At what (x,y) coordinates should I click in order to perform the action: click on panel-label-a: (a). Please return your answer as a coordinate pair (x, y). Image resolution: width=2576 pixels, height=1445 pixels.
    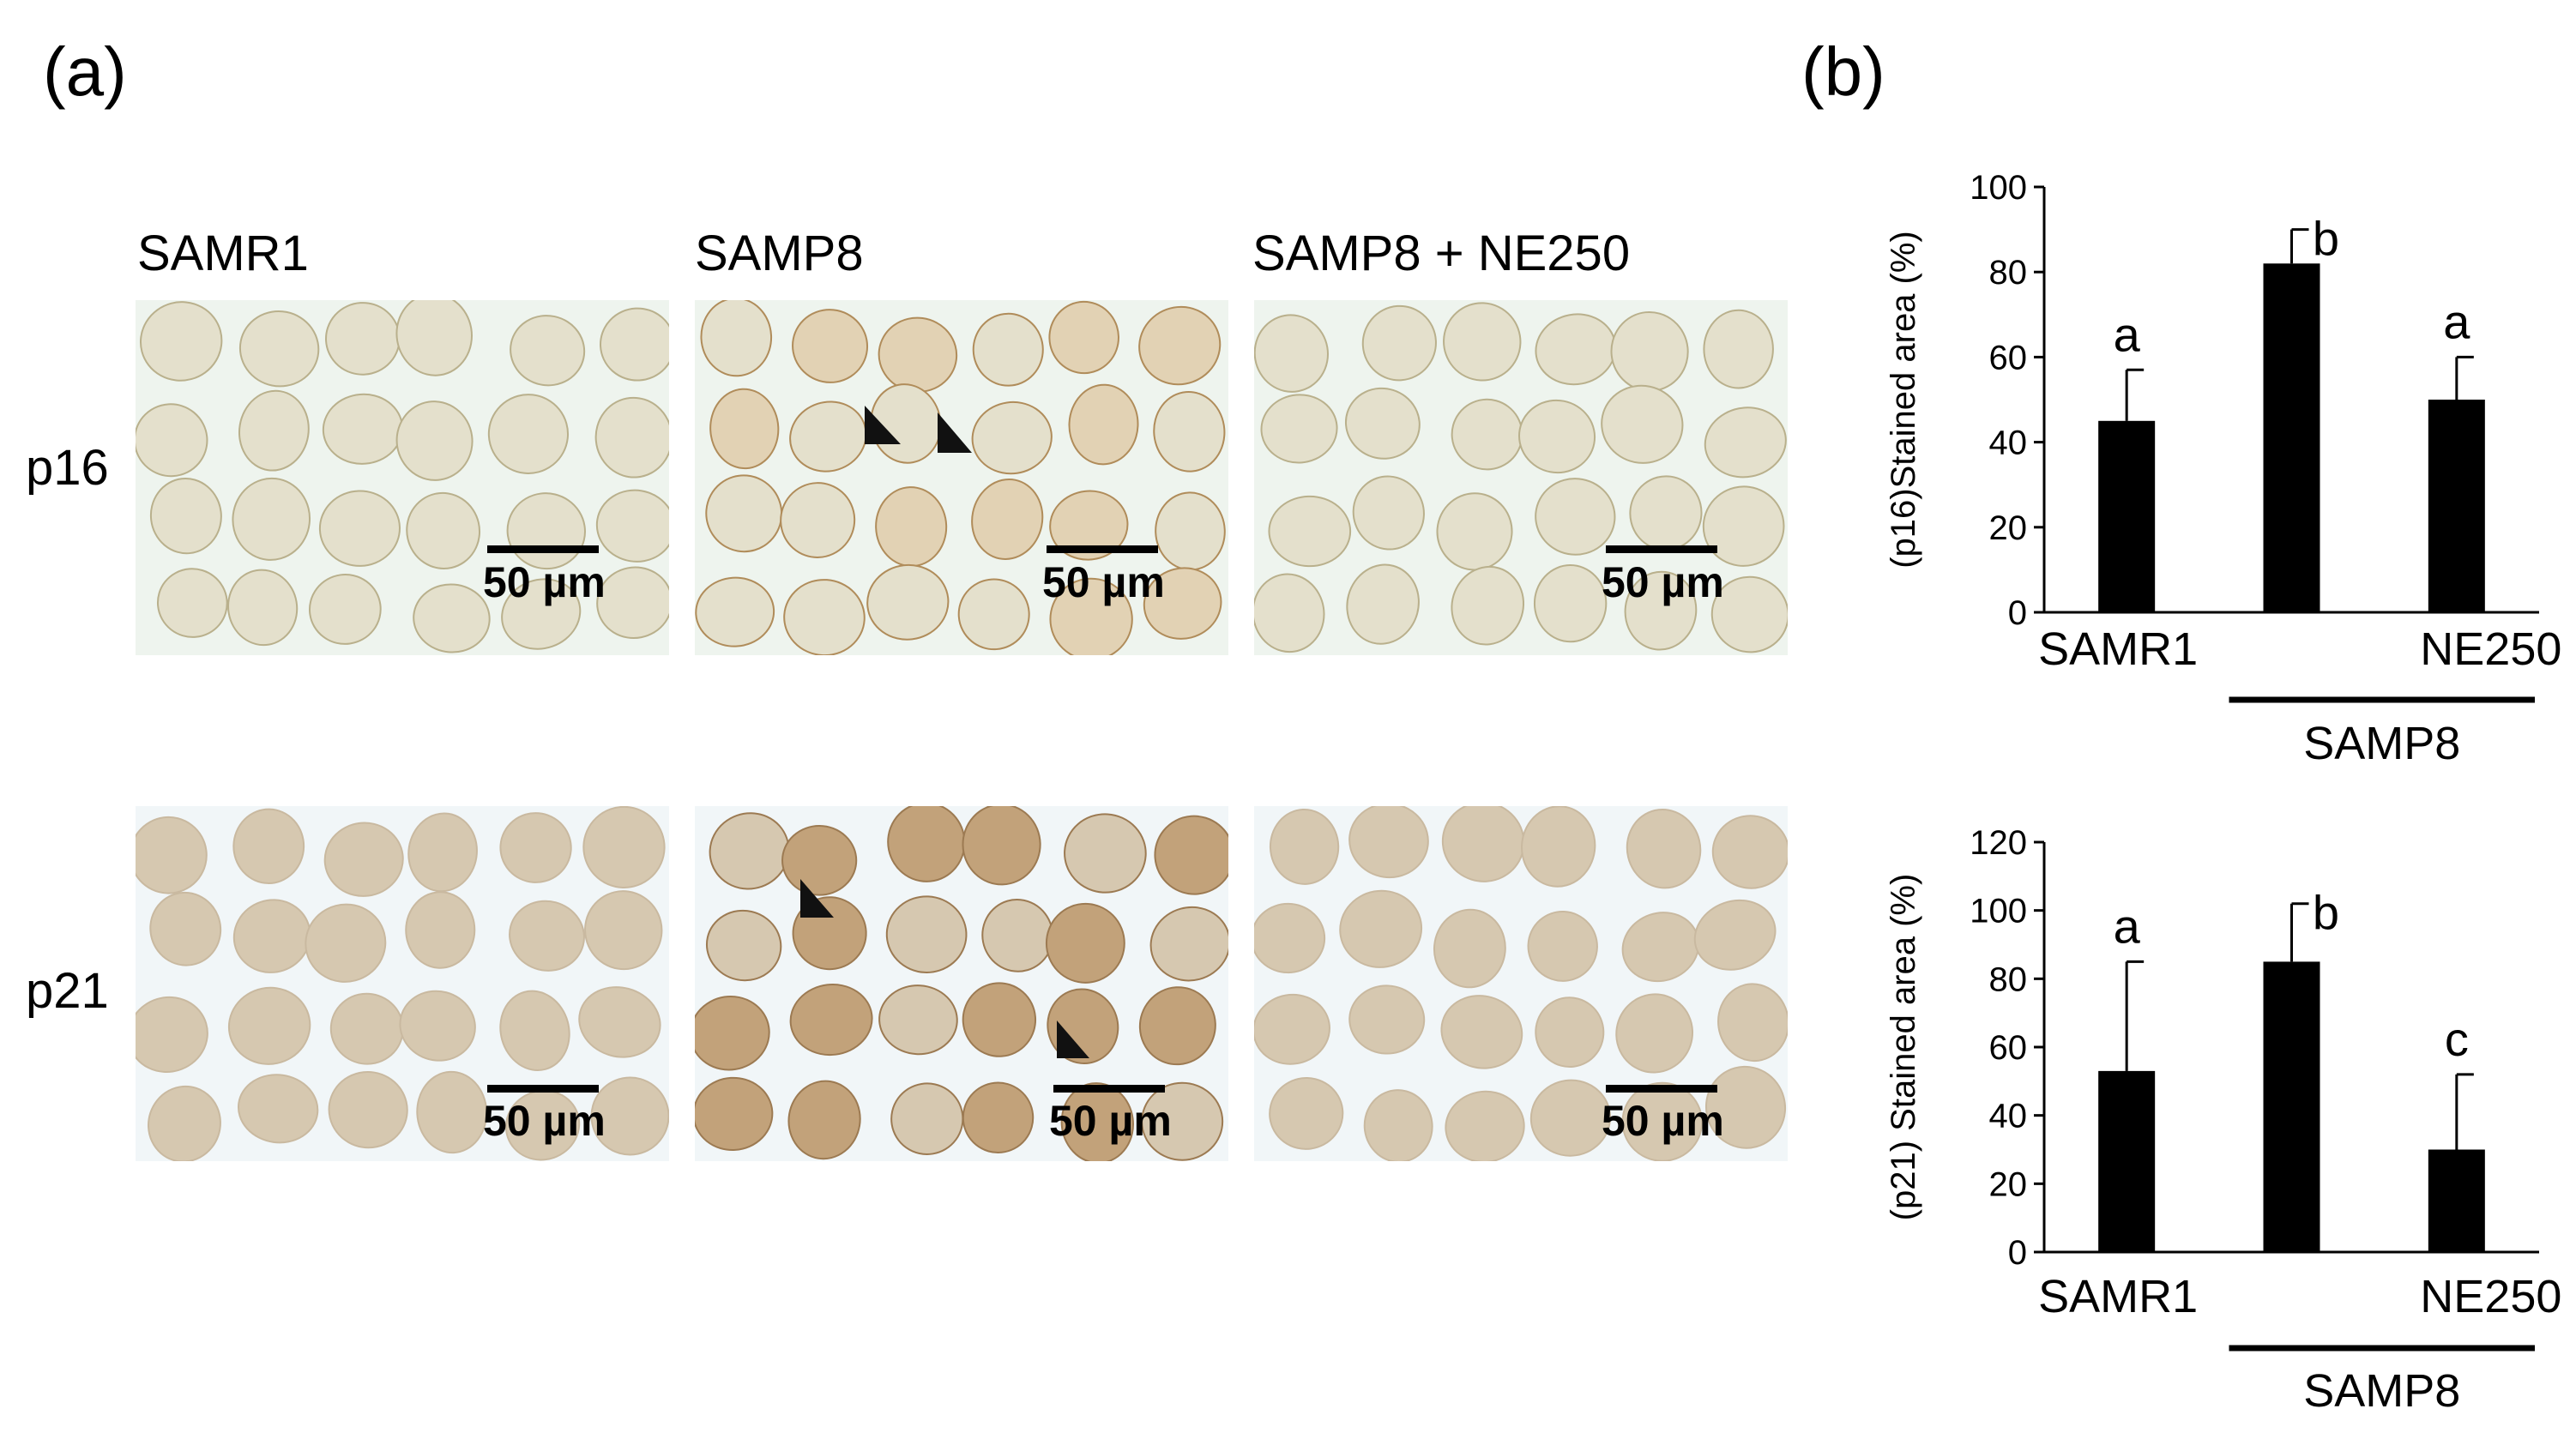
    Looking at the image, I should click on (85, 71).